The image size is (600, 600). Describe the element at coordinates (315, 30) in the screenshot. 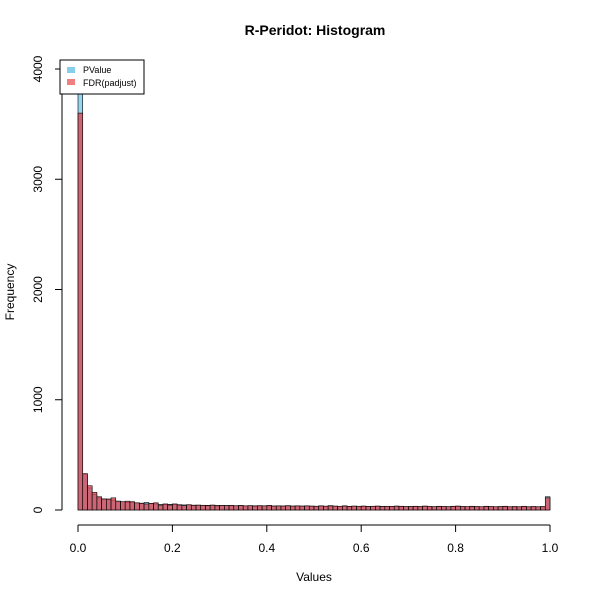

I see `chart-title: R-Peridot: Histogram` at that location.